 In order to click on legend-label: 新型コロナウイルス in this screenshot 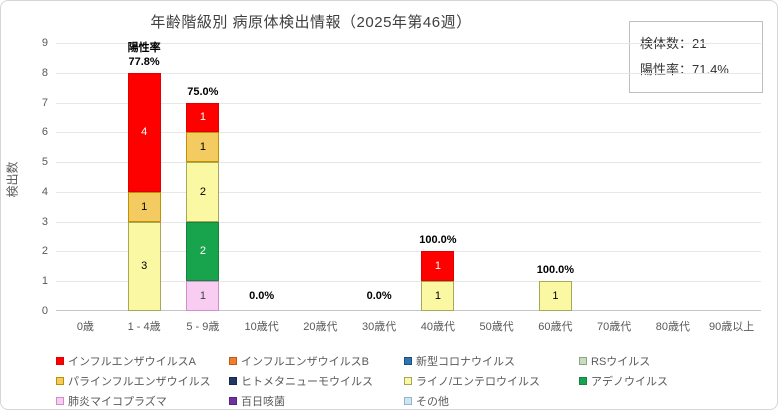, I will do `click(465, 362)`.